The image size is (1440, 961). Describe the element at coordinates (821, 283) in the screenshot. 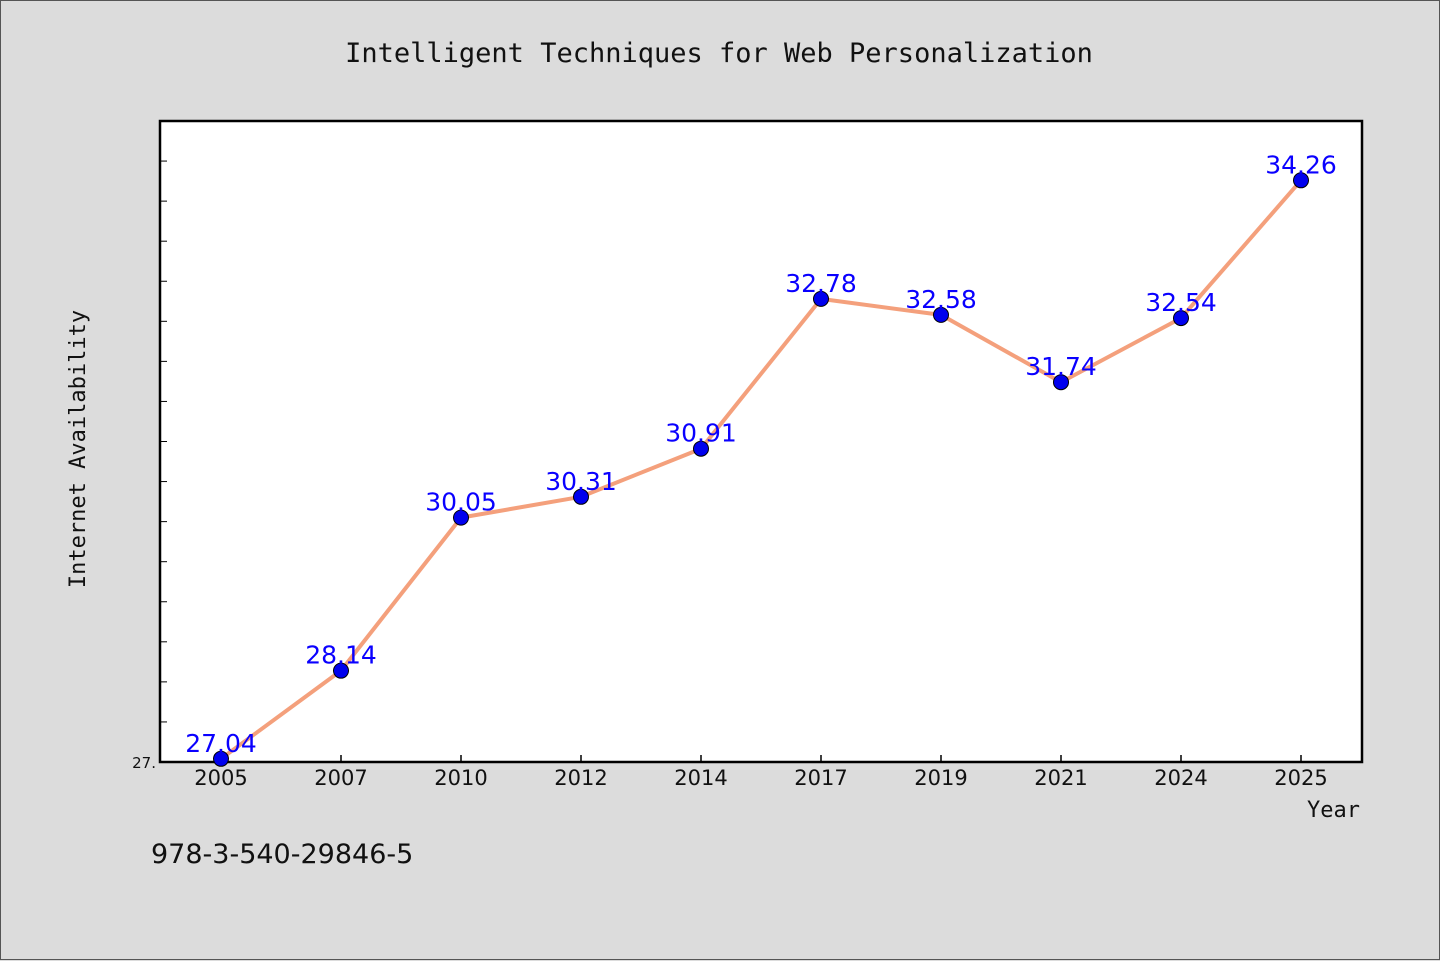

I see `data-label: 32.78` at that location.